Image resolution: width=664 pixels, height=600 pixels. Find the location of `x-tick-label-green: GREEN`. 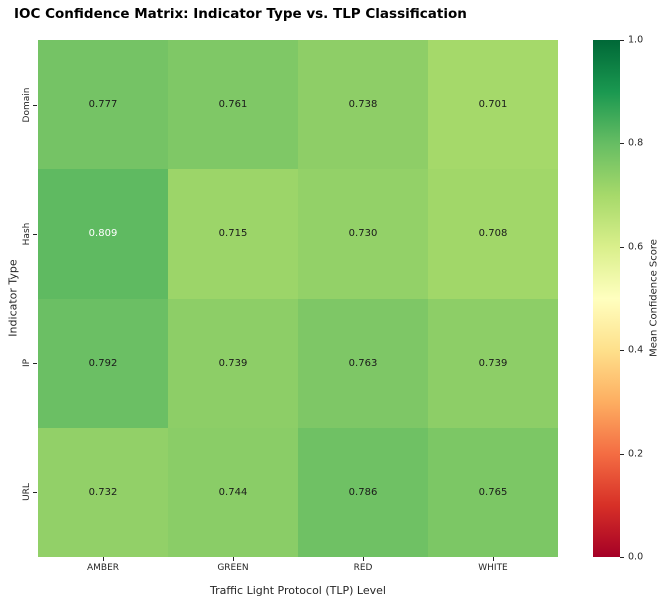

x-tick-label-green: GREEN is located at coordinates (233, 568).